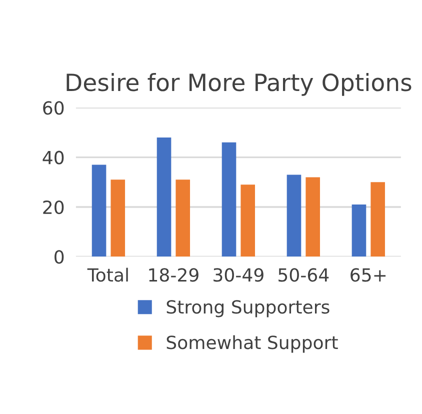  Describe the element at coordinates (107, 275) in the screenshot. I see `x-tick-label: Total` at that location.